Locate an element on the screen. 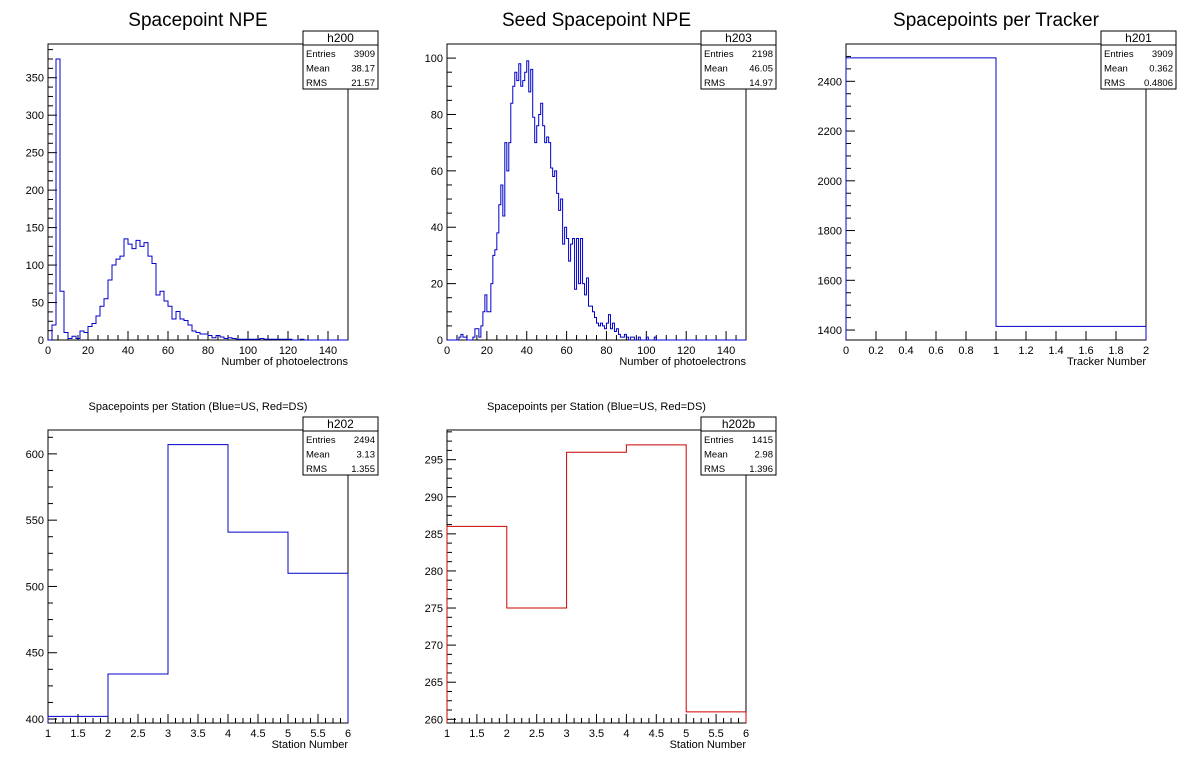  y-tick-label: 300 is located at coordinates (35, 116).